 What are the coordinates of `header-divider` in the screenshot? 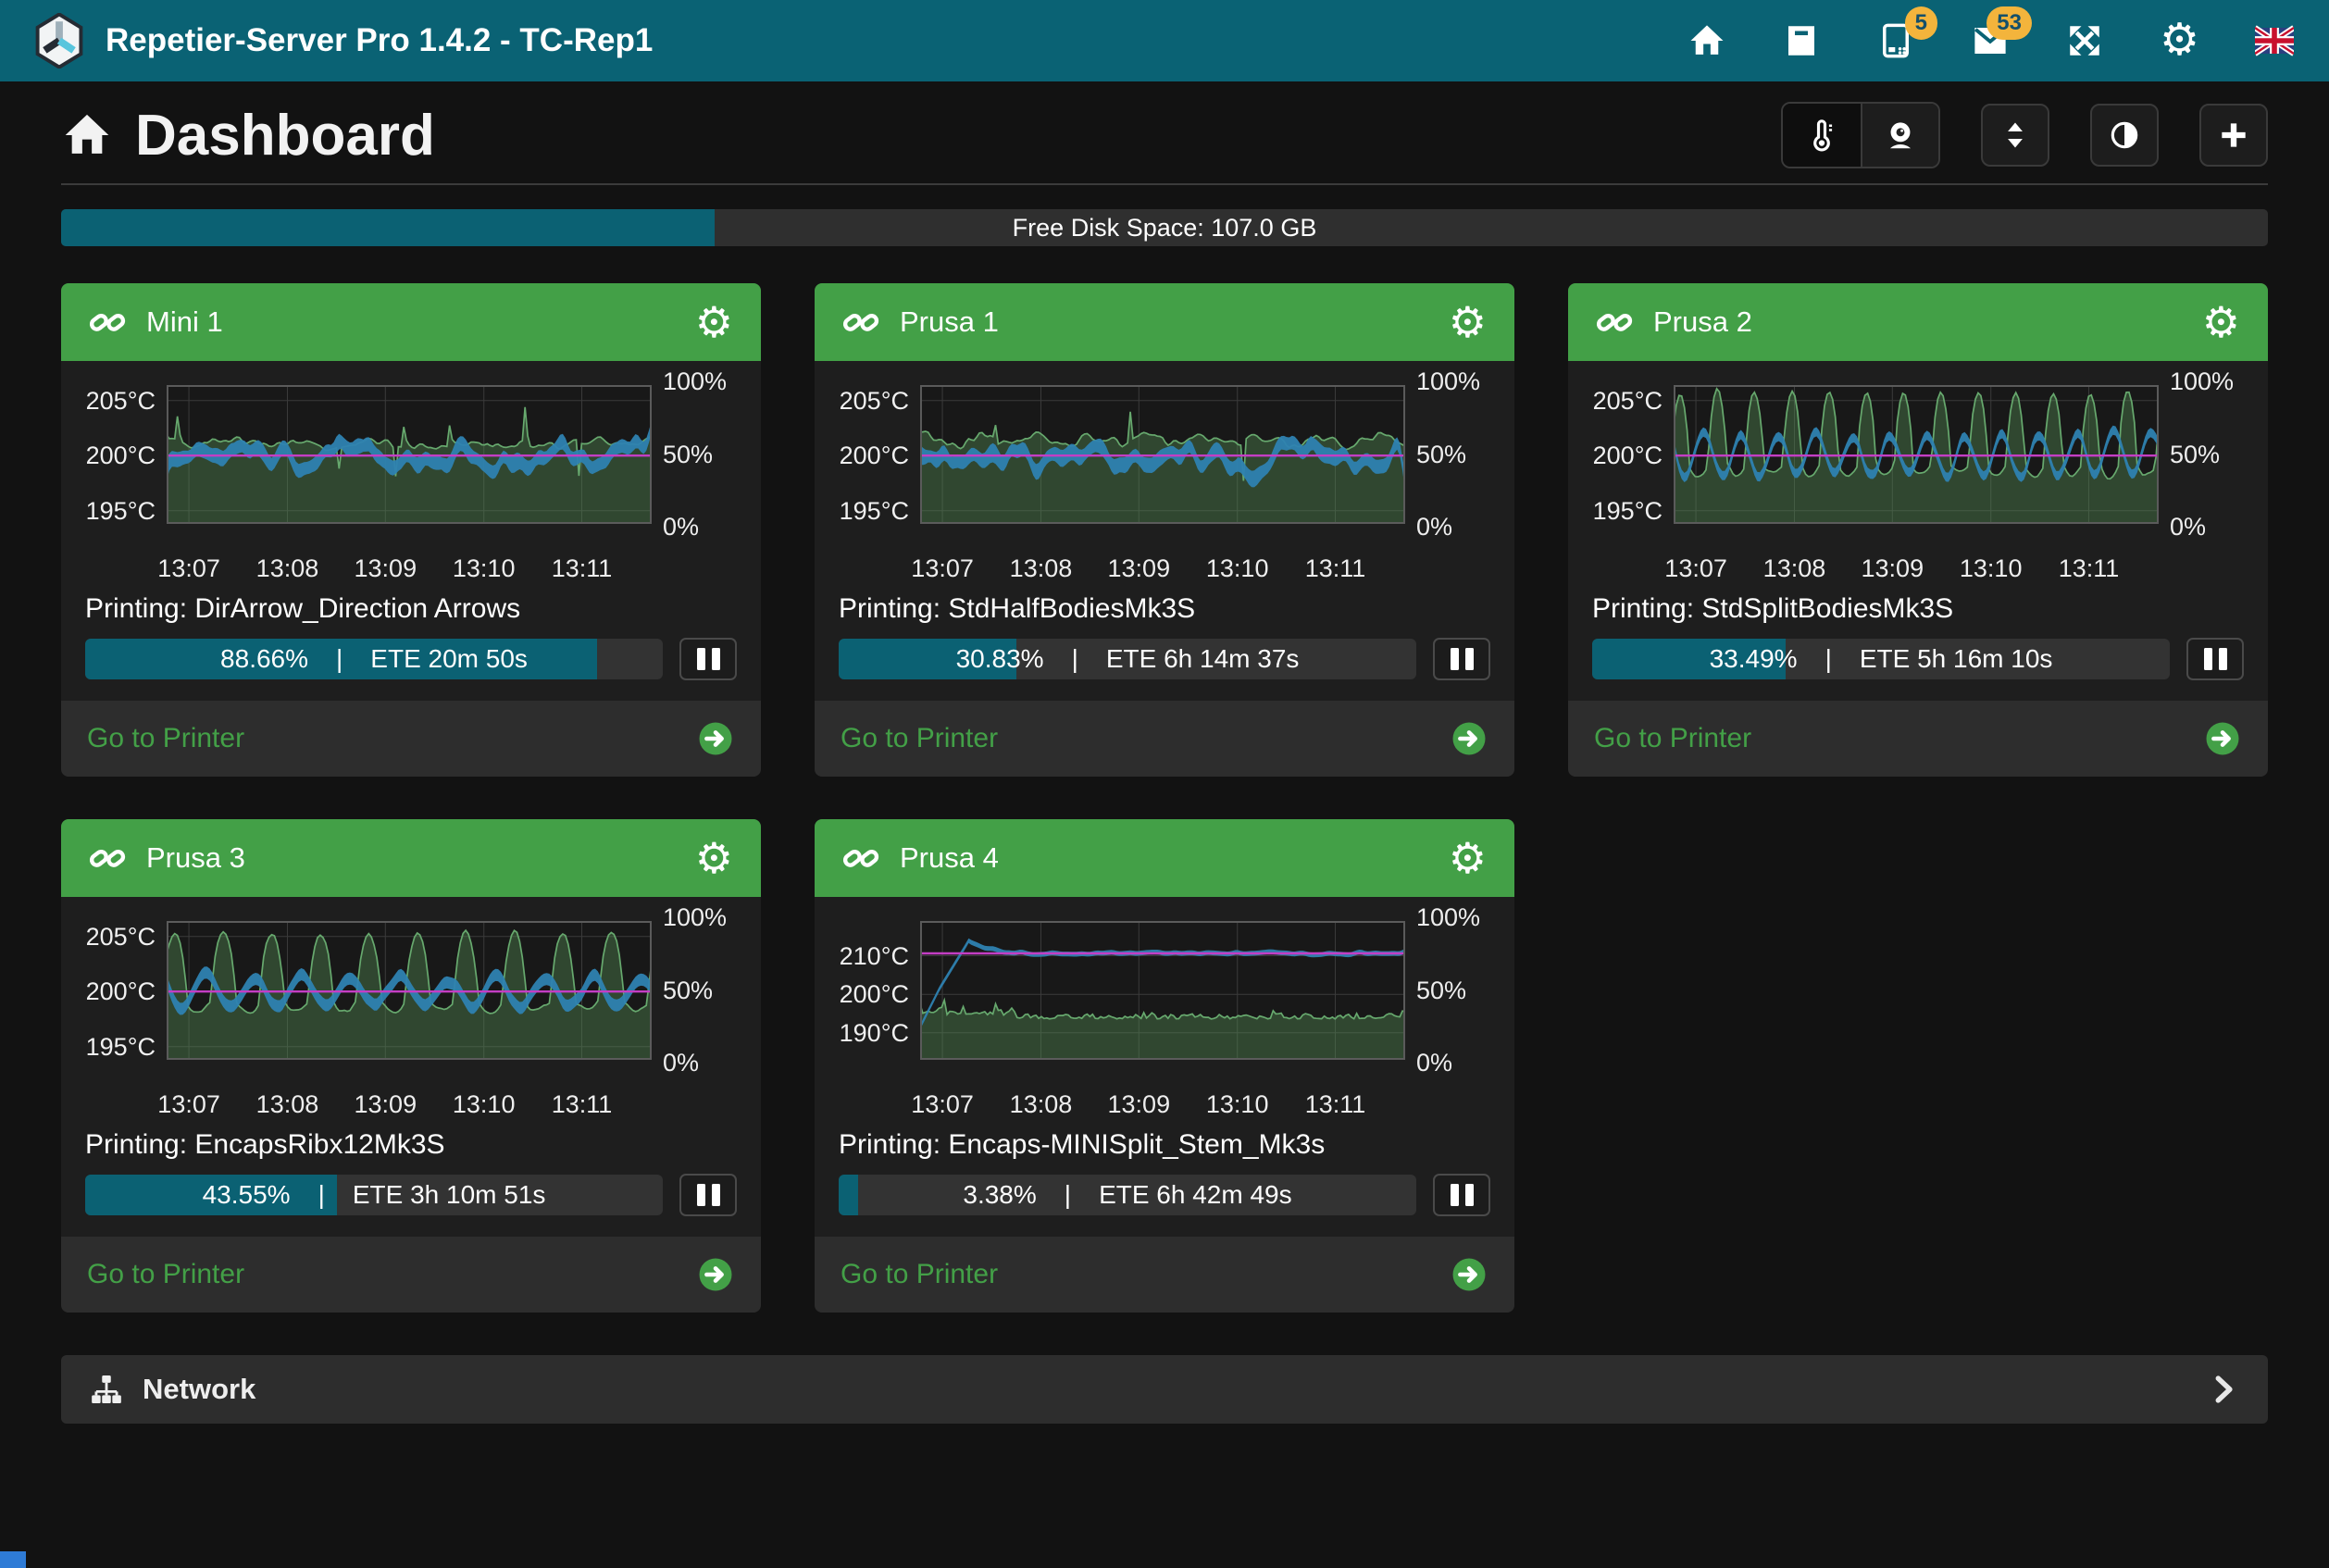 It's located at (1164, 184).